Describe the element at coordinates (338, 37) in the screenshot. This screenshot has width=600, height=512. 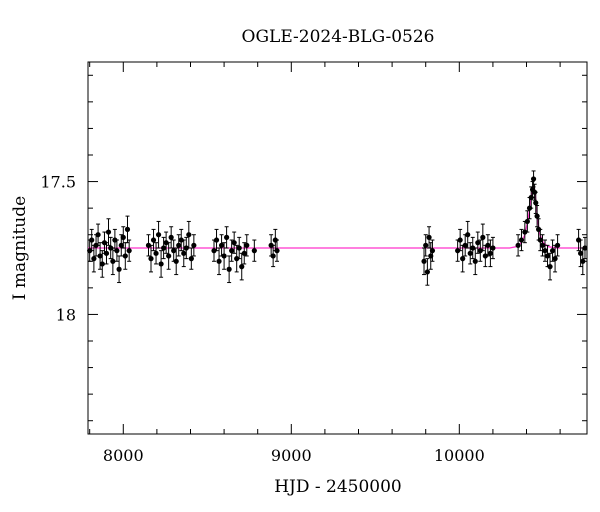
I see `chart-title: OGLE-2024-BLG-0526` at that location.